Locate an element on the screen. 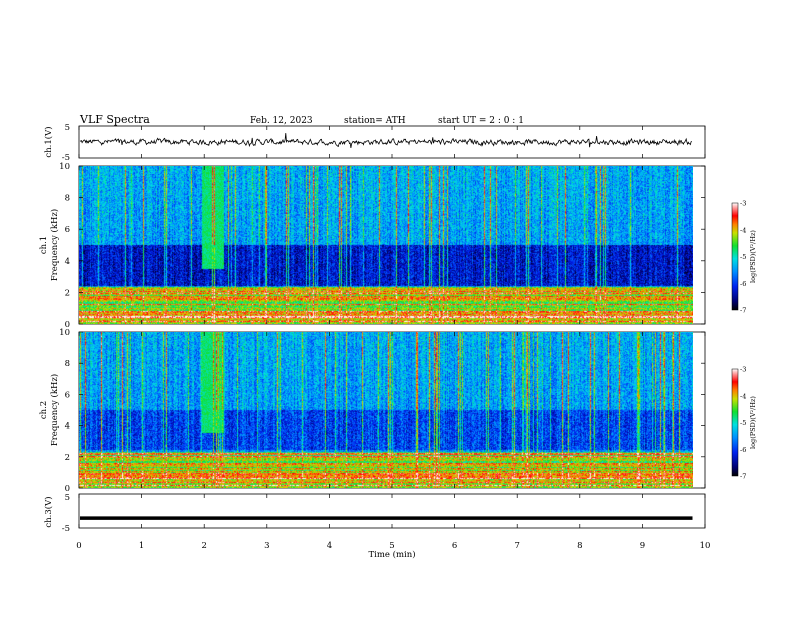 The height and width of the screenshot is (617, 792). ch1-yticks-label-2: 4 is located at coordinates (67, 262).